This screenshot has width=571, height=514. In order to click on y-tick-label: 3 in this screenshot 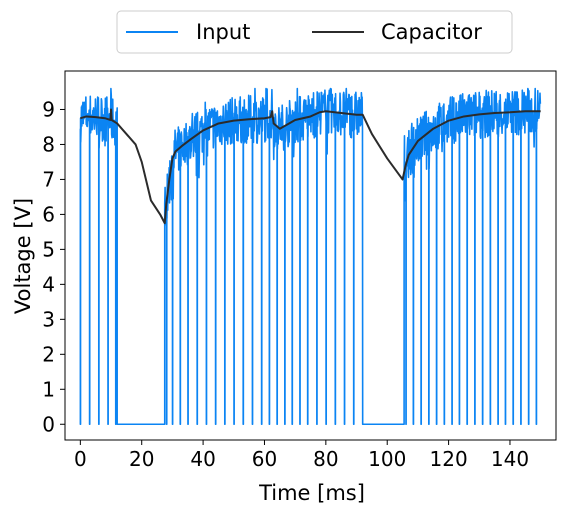, I will do `click(48, 319)`.